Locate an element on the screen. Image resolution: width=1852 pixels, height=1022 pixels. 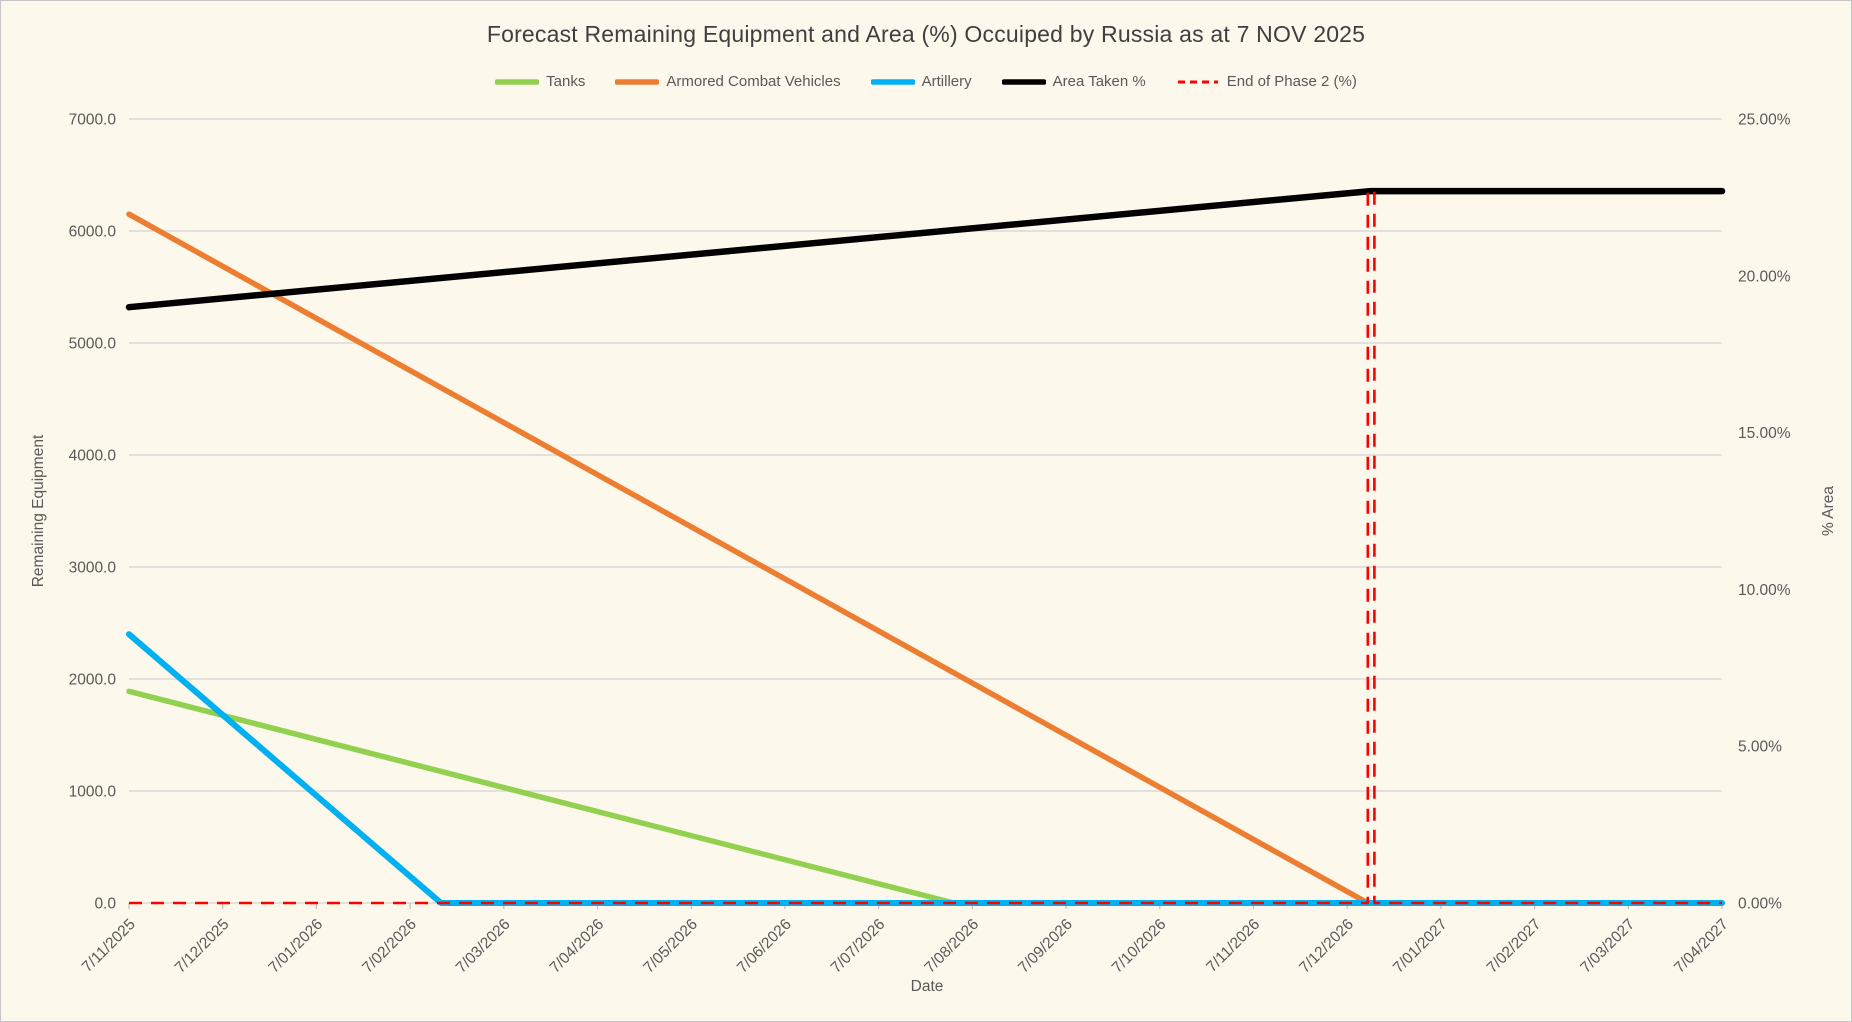
x-axis-title: Date is located at coordinates (927, 986).